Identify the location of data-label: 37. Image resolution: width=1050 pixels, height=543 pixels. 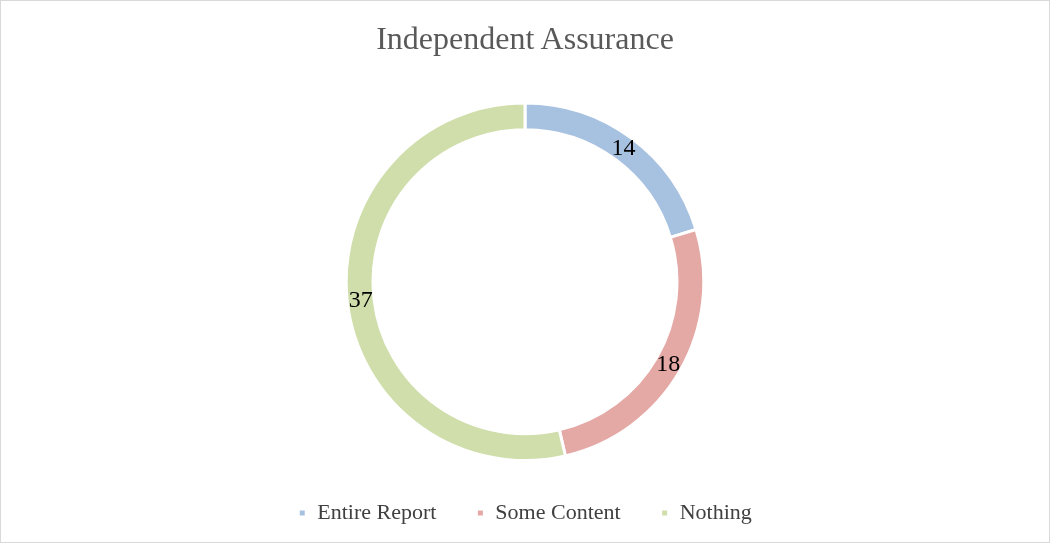
(360, 298).